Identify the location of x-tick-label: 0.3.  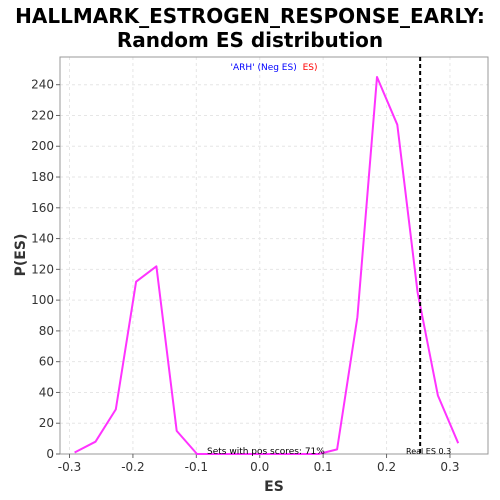
(449, 467).